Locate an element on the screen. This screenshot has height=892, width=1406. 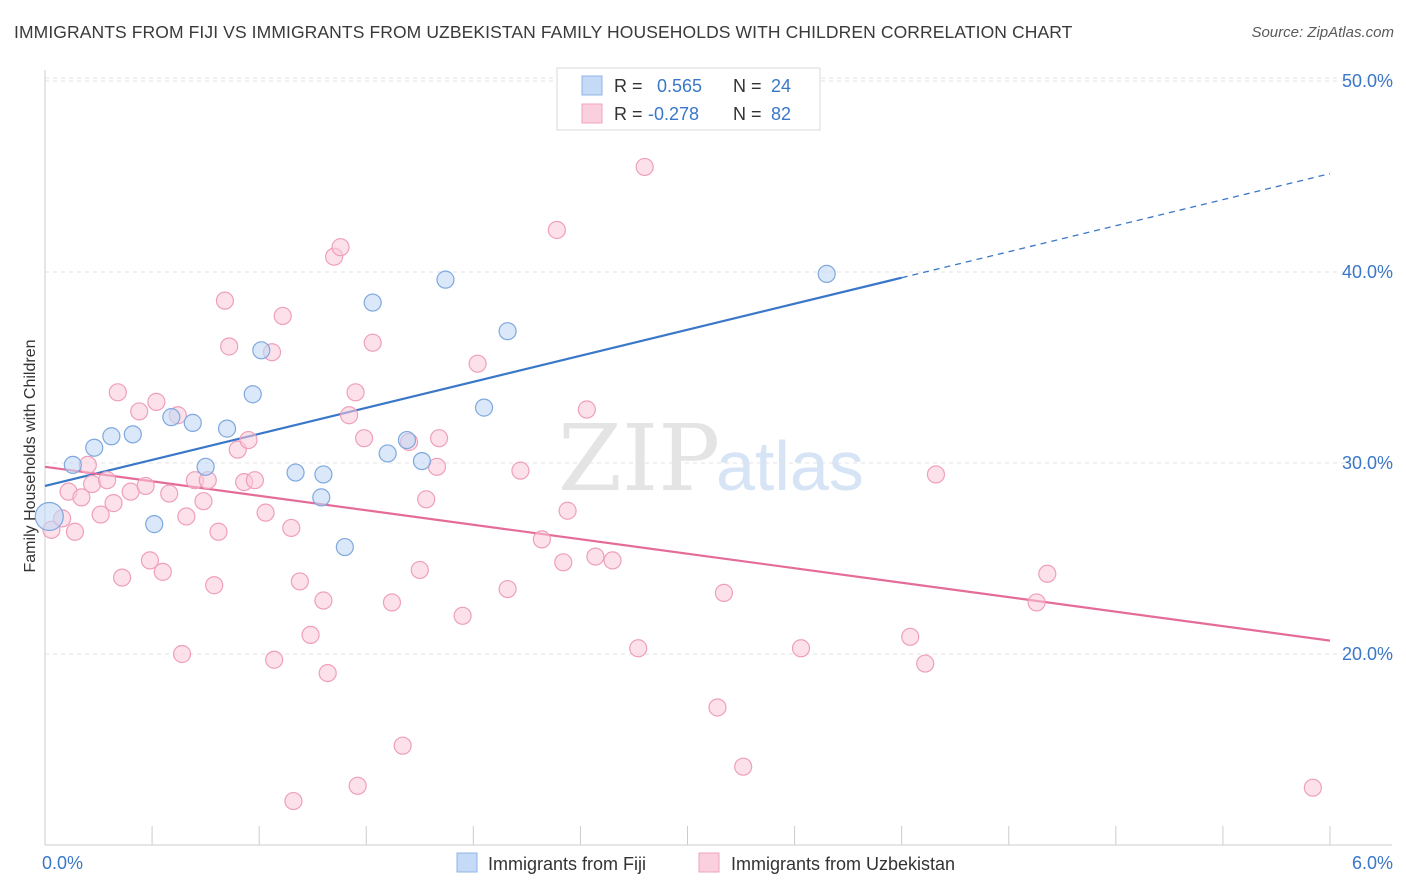
y-tick-label: 20.0% is located at coordinates (1367, 654).